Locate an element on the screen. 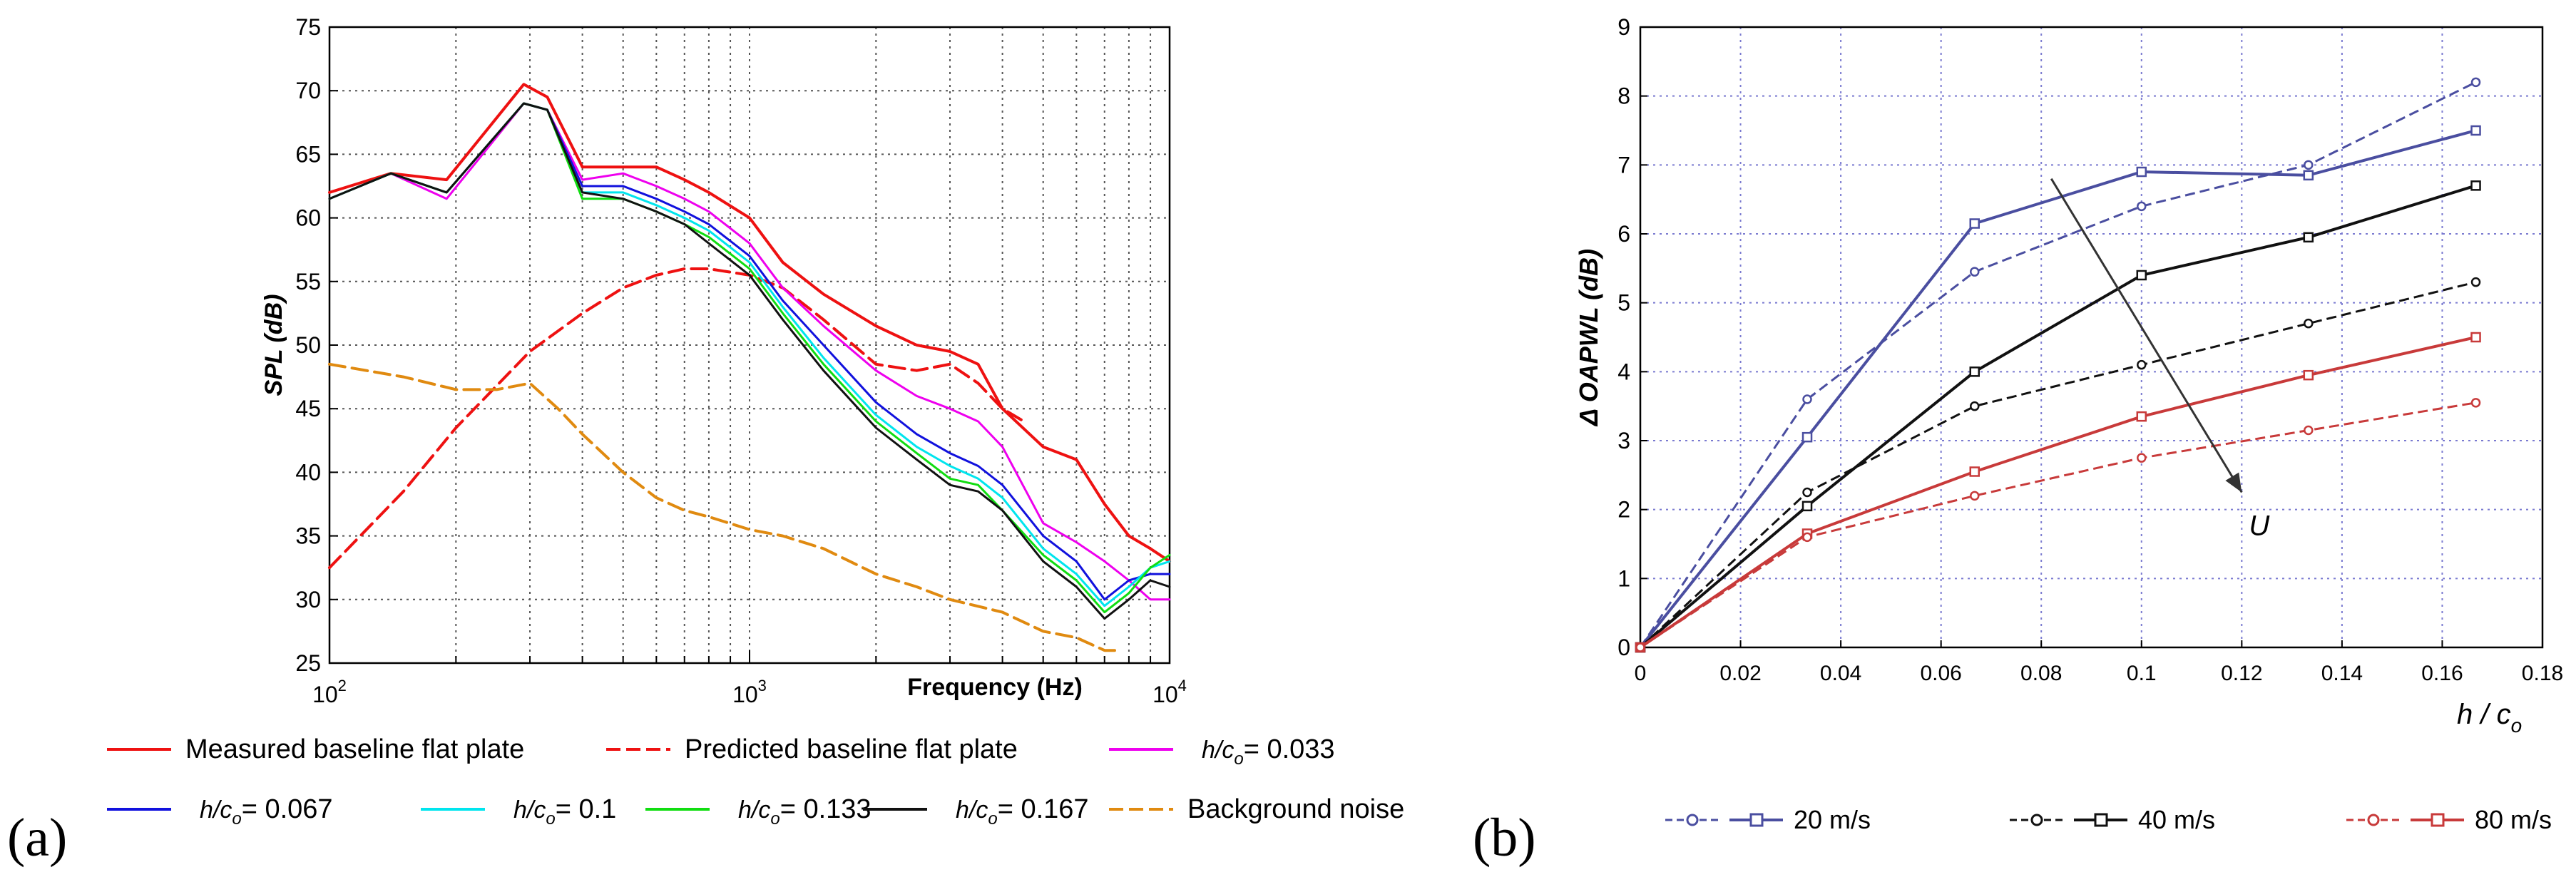 This screenshot has height=877, width=2576. legend-label: 40 m/s is located at coordinates (2176, 820).